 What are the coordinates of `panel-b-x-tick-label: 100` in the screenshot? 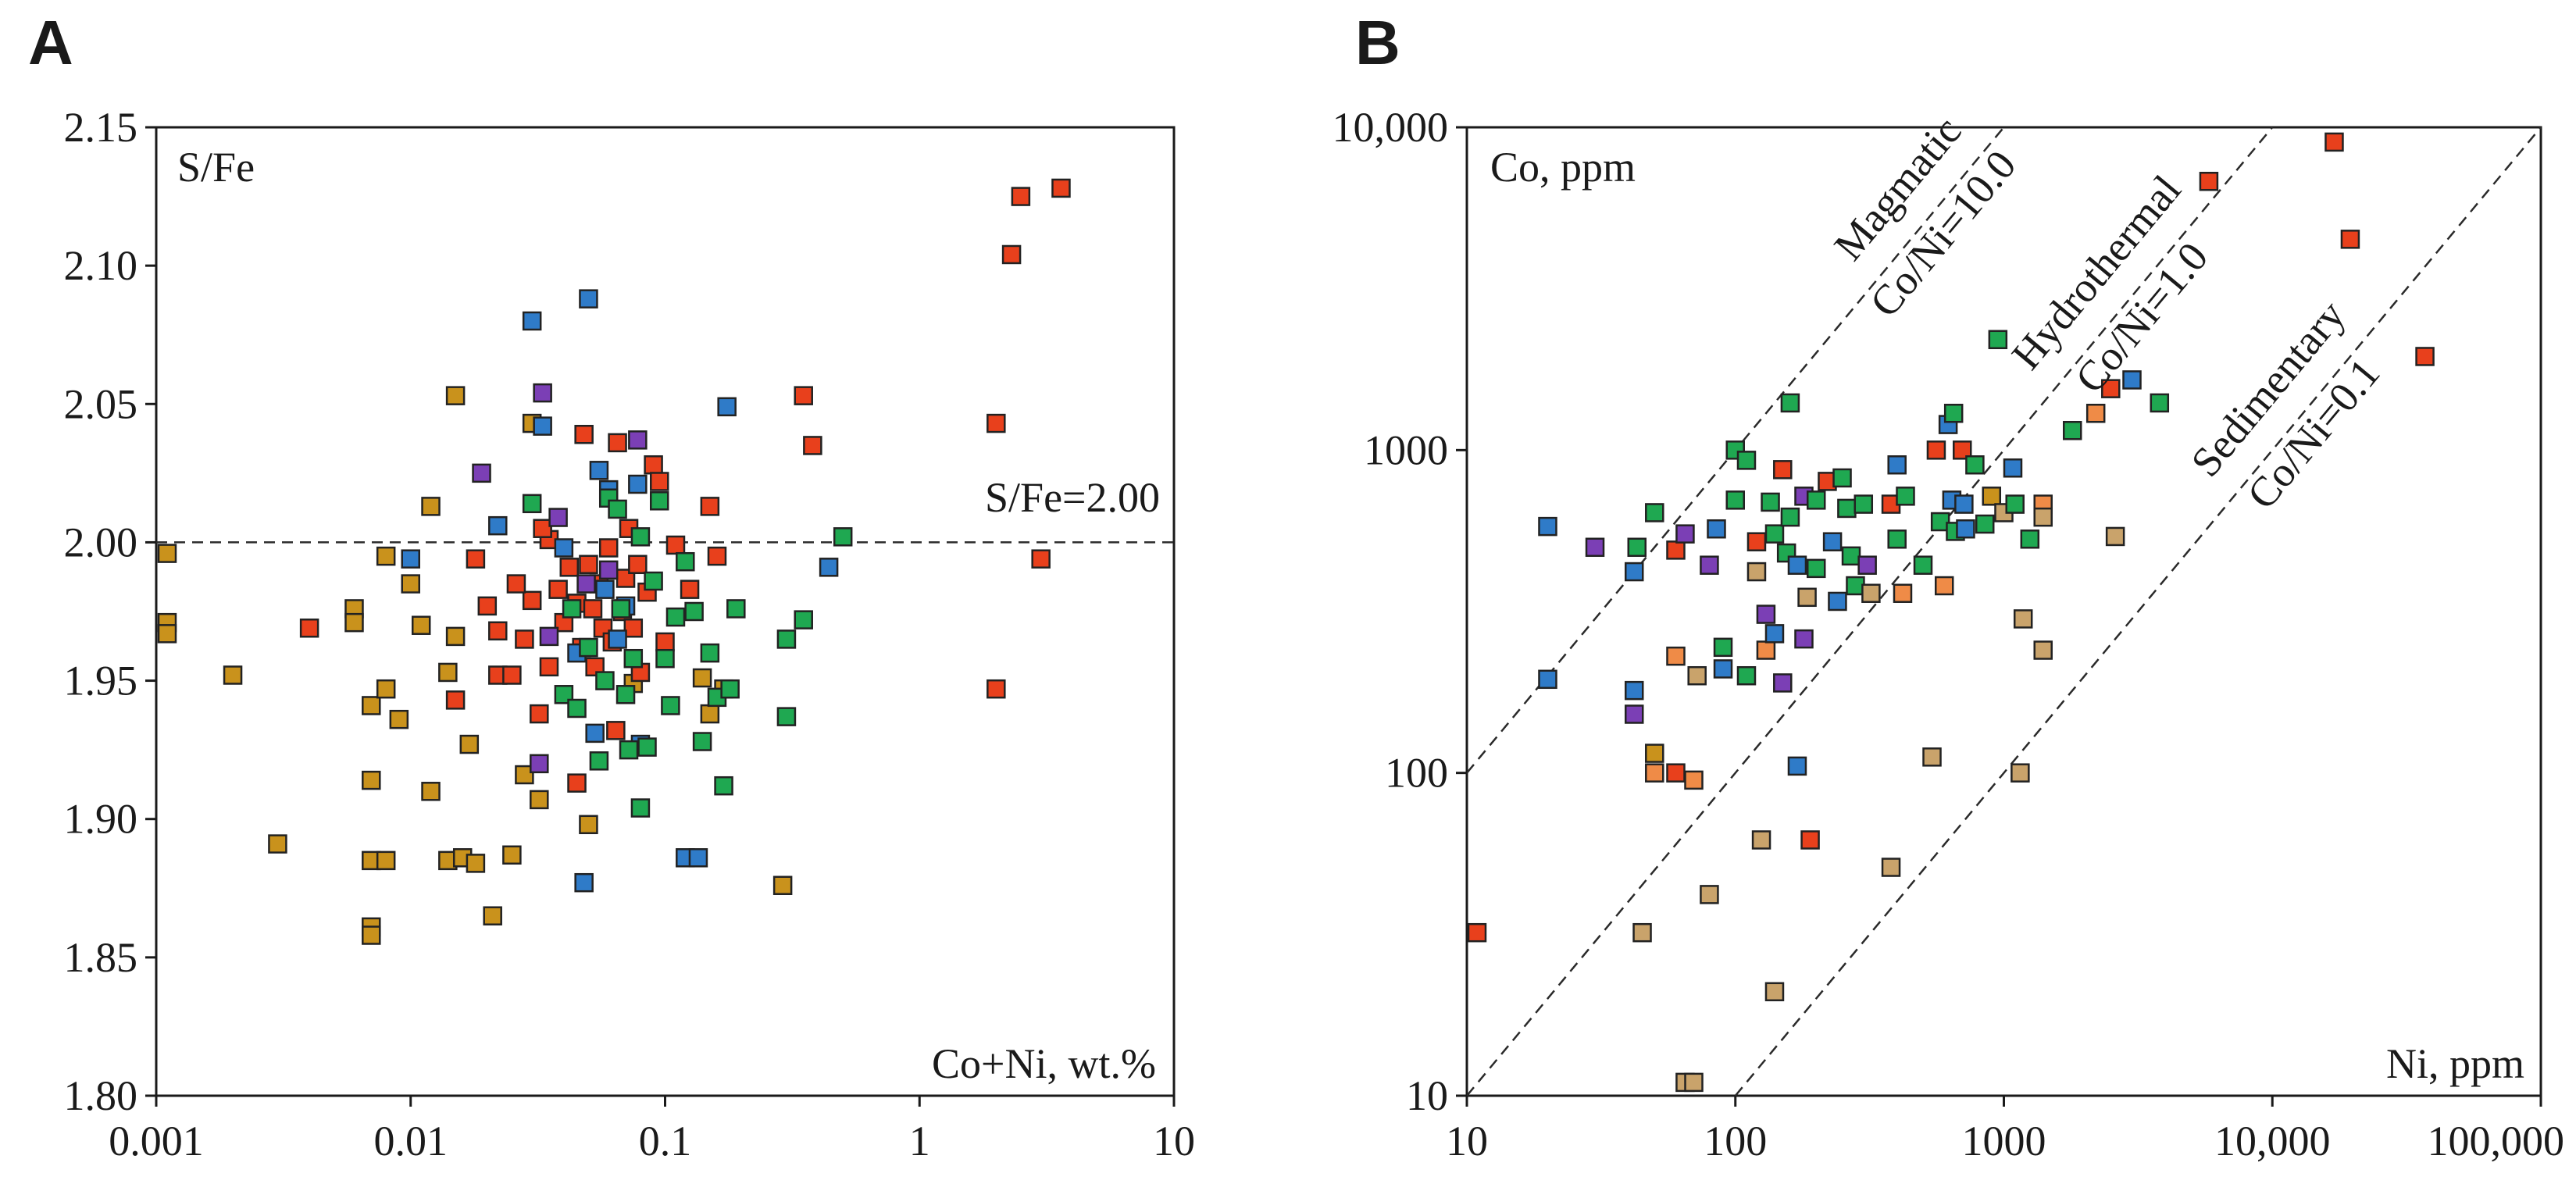 It's located at (1735, 1141).